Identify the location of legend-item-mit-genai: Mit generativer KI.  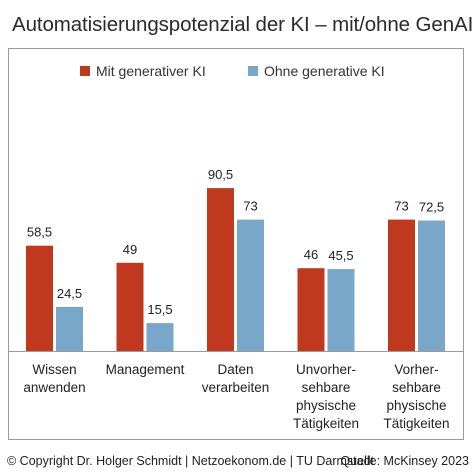
(143, 71).